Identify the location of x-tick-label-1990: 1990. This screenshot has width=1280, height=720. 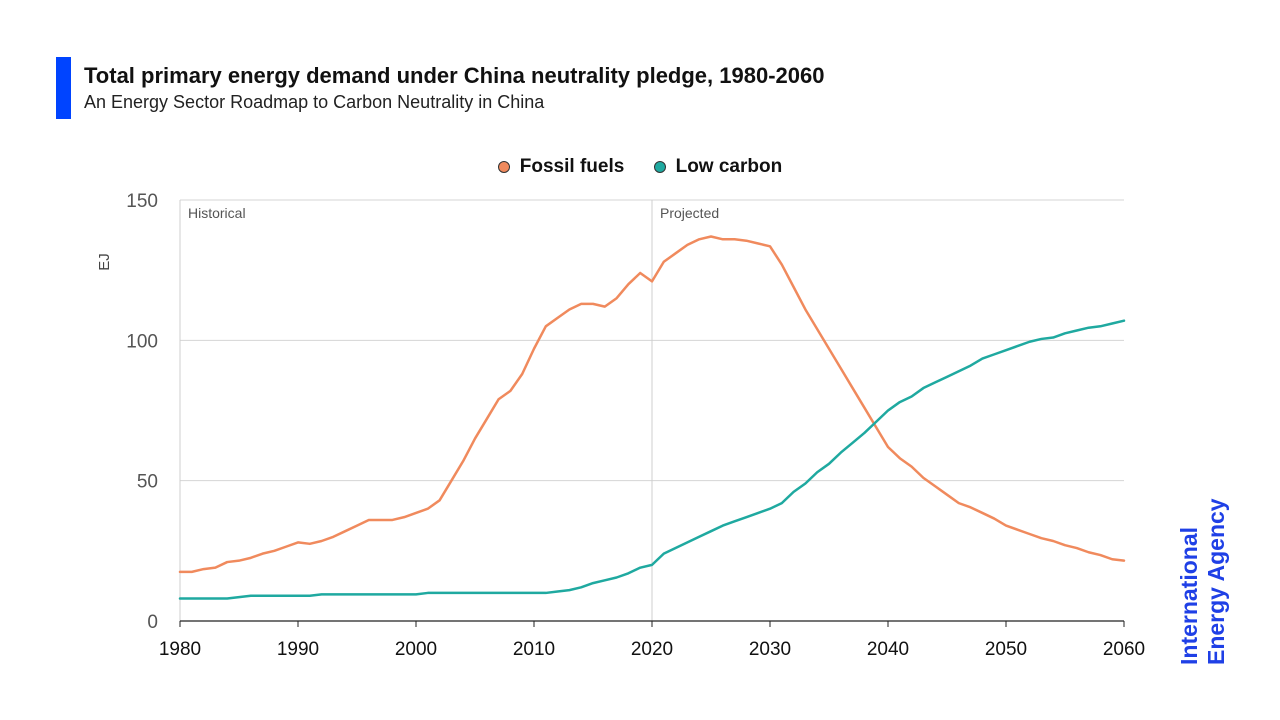
(298, 649).